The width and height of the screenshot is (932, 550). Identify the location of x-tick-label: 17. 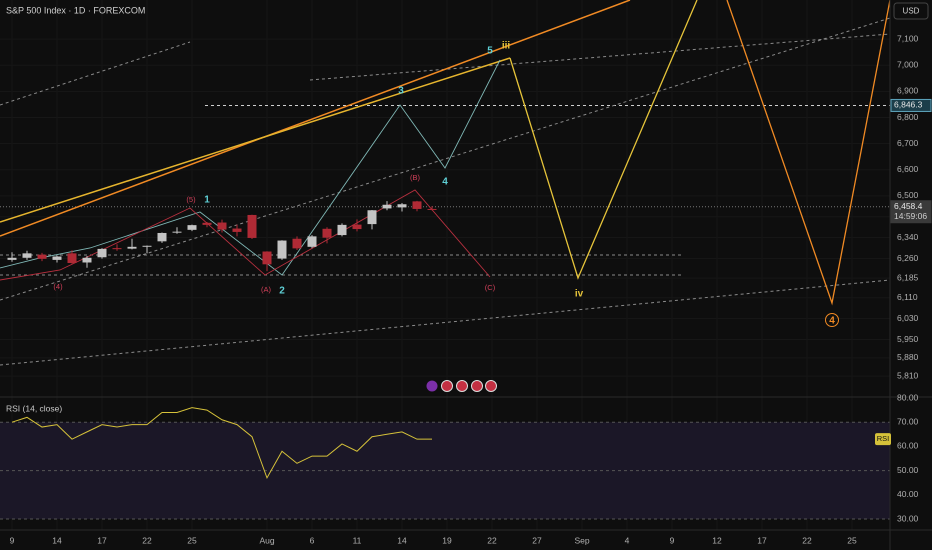
(762, 540).